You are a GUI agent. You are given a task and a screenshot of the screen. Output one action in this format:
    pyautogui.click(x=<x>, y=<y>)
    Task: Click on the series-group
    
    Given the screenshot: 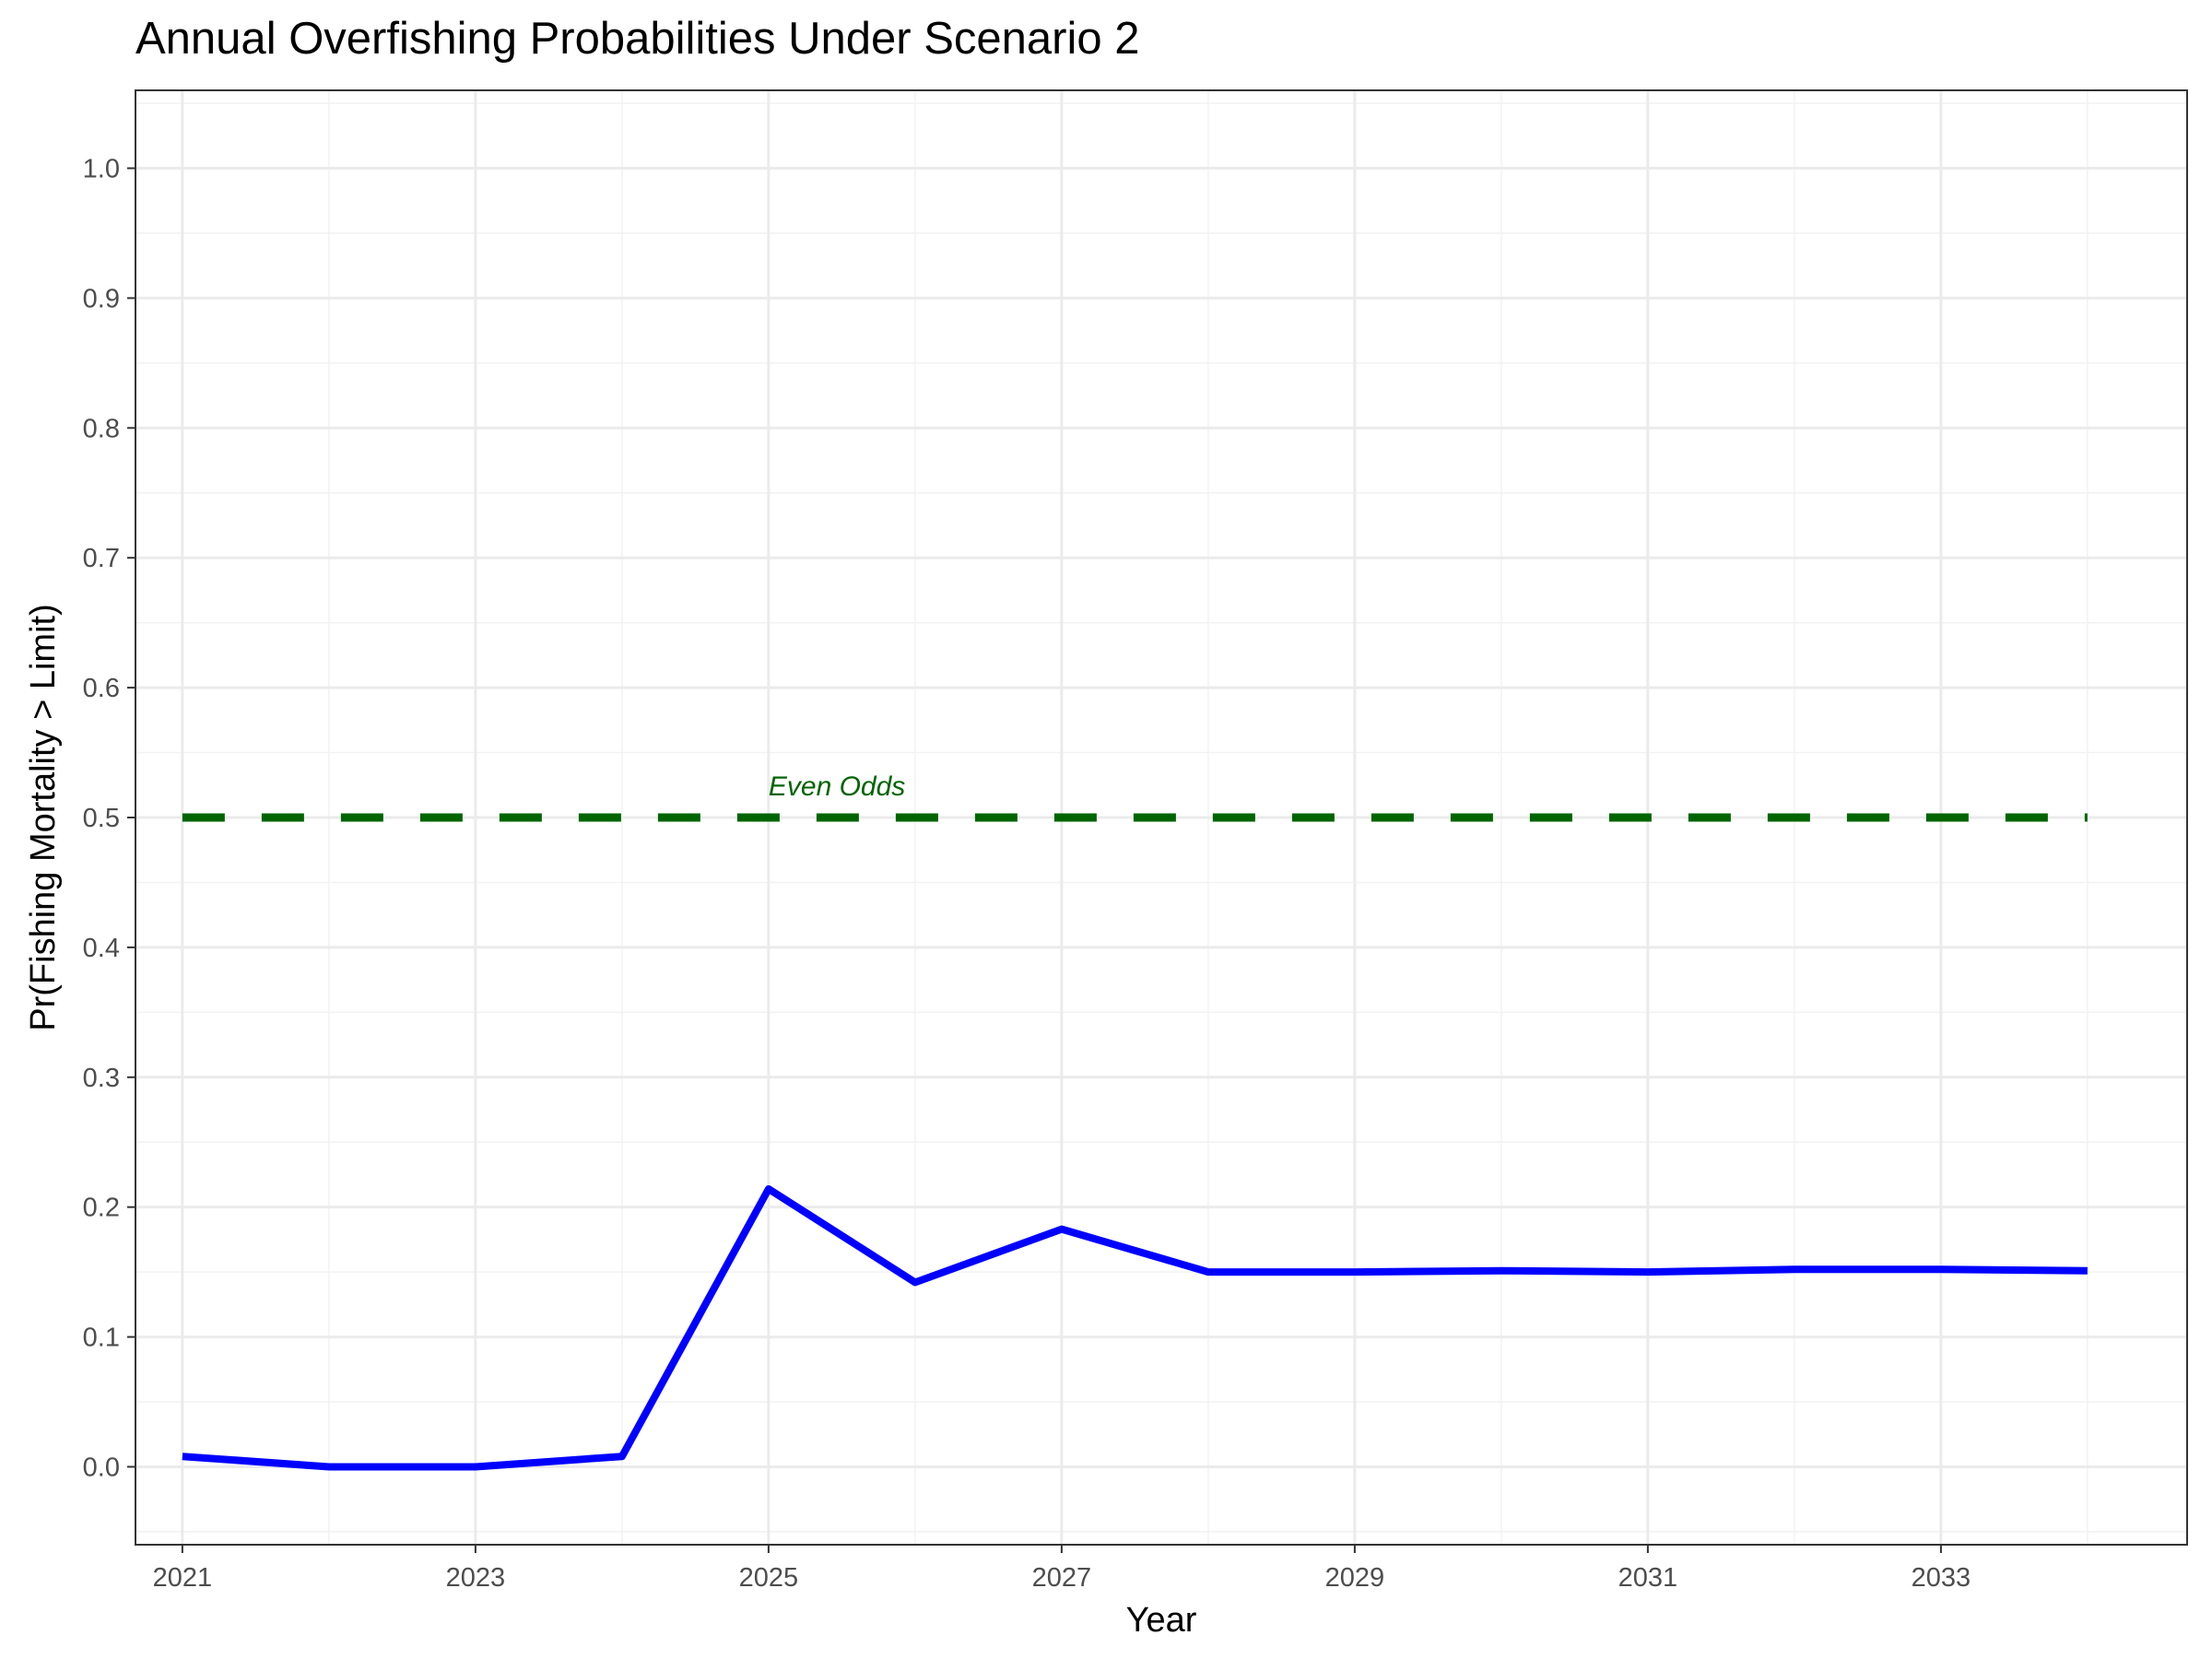 What is the action you would take?
    pyautogui.click(x=1135, y=1328)
    